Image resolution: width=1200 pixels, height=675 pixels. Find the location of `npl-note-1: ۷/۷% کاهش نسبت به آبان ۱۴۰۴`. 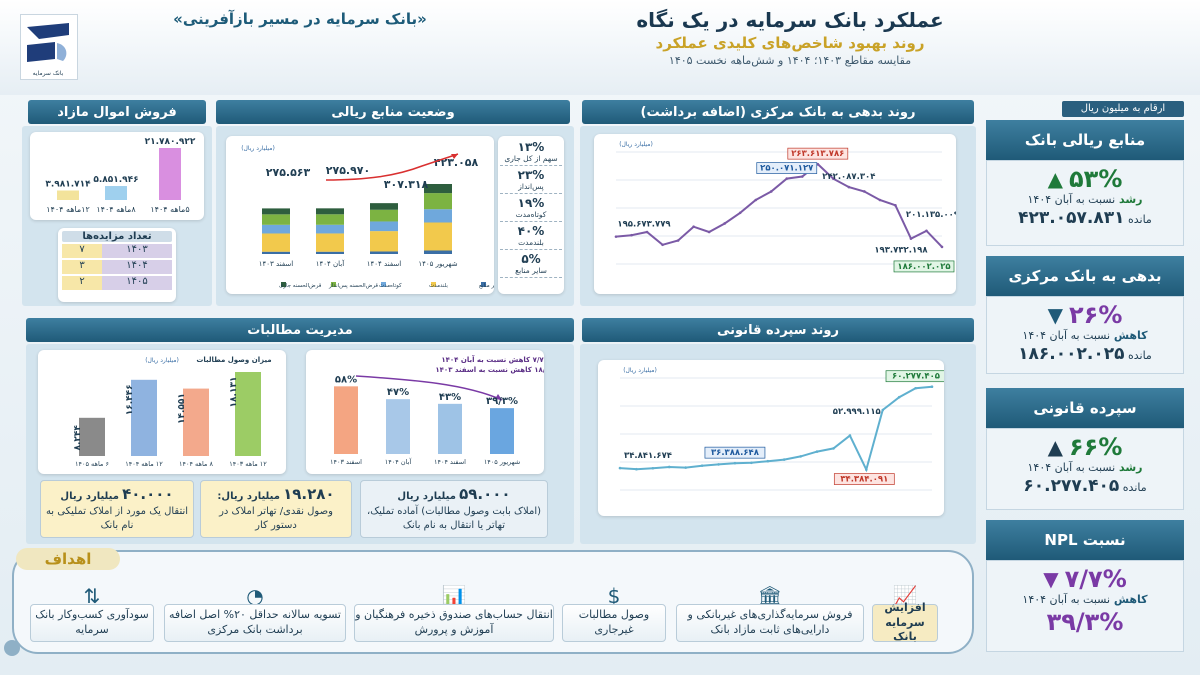

npl-note-1: ۷/۷% کاهش نسبت به آبان ۱۴۰۴ is located at coordinates (492, 359).